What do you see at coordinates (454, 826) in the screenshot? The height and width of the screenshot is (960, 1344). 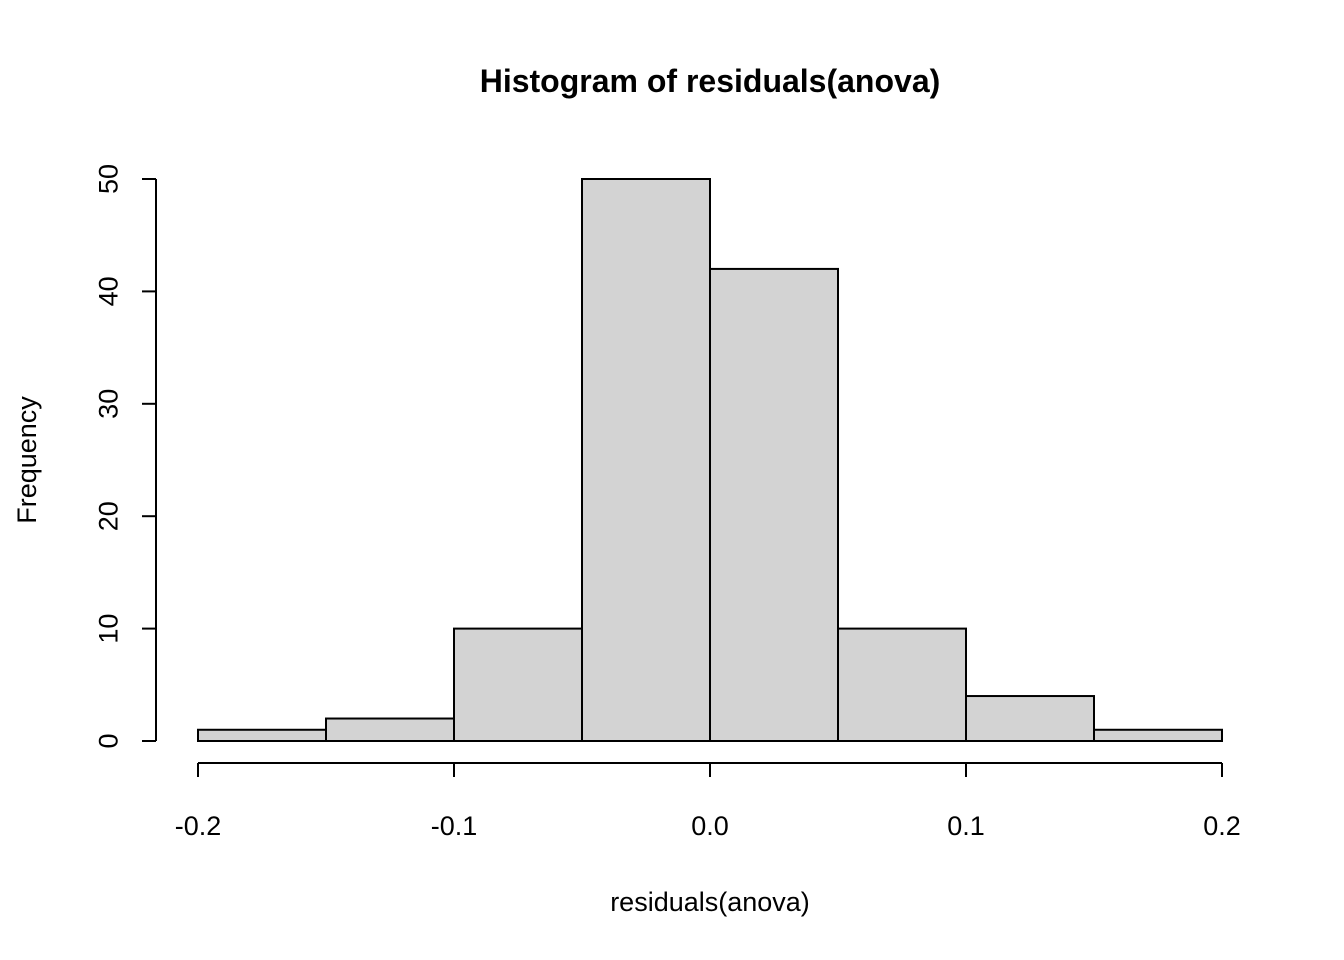 I see `x-tick-label: -0.1` at bounding box center [454, 826].